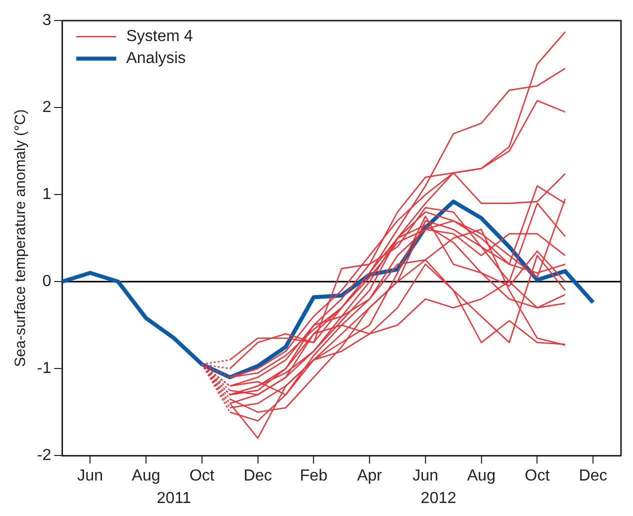 This screenshot has height=516, width=633. I want to click on y-tick-label: -1, so click(44, 369).